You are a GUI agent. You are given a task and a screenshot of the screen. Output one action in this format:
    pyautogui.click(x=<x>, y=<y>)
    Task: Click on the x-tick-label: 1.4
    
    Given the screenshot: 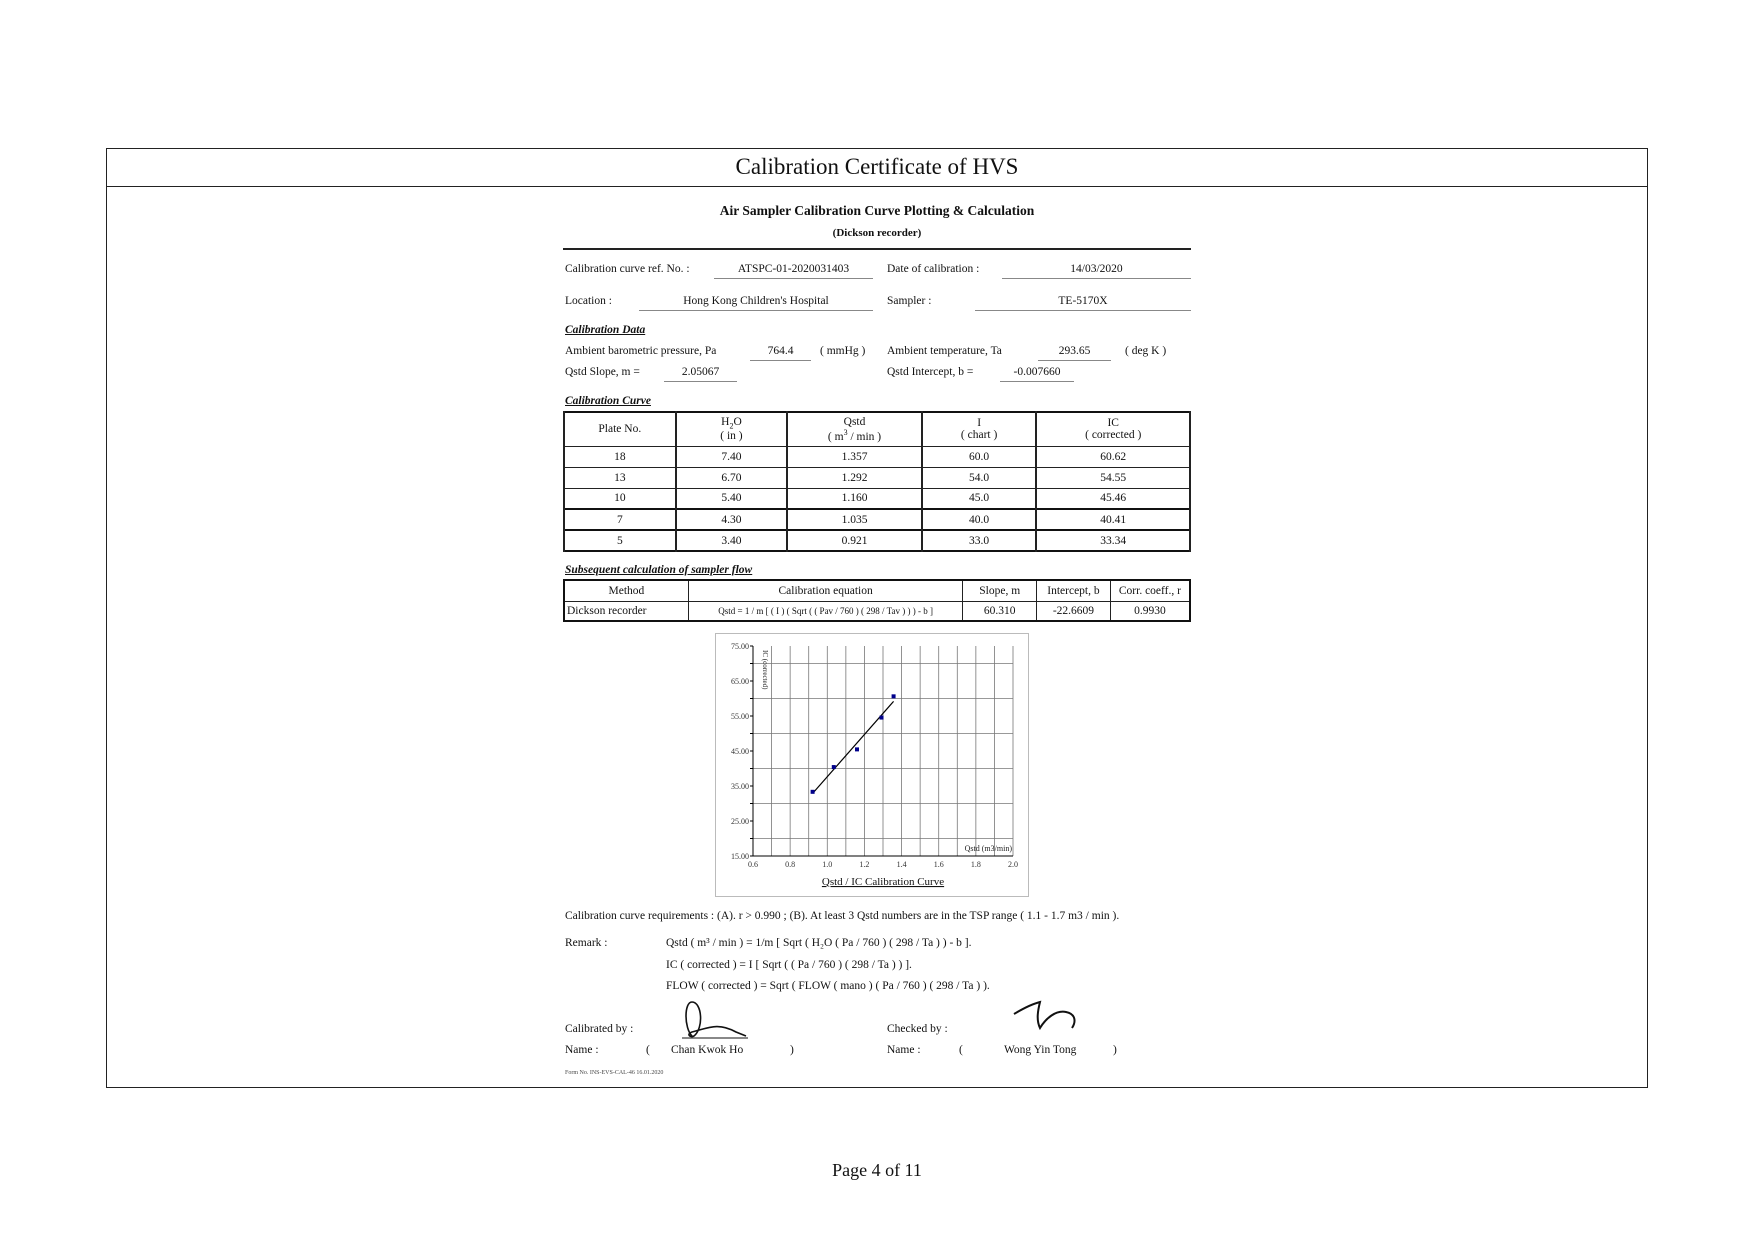 What is the action you would take?
    pyautogui.click(x=902, y=864)
    